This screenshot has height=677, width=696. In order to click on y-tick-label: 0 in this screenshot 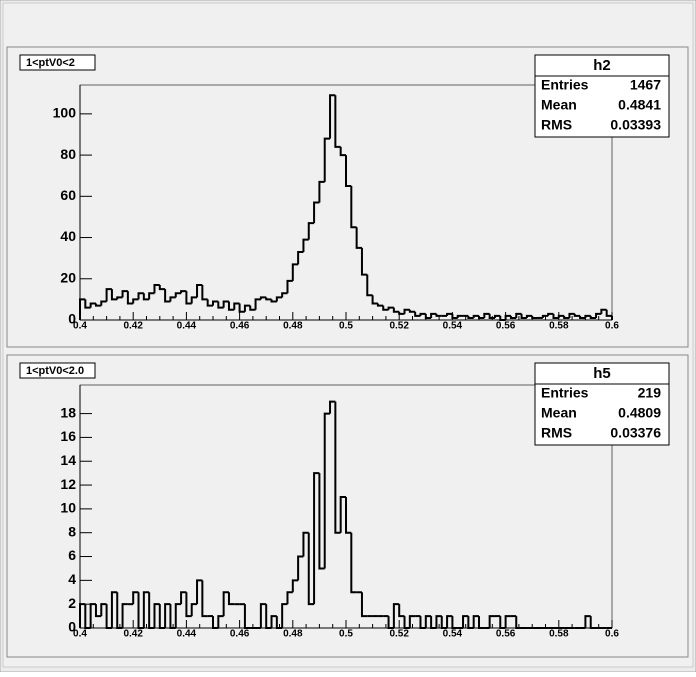, I will do `click(72, 319)`.